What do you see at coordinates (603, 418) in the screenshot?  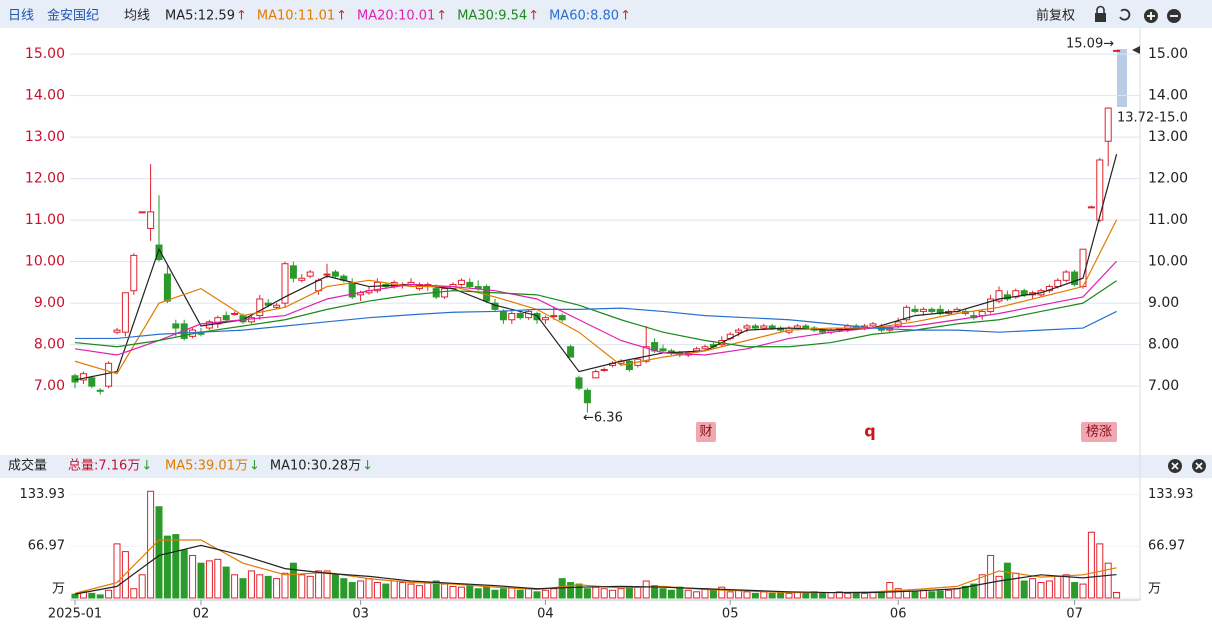 I see `annotation: ←6.36` at bounding box center [603, 418].